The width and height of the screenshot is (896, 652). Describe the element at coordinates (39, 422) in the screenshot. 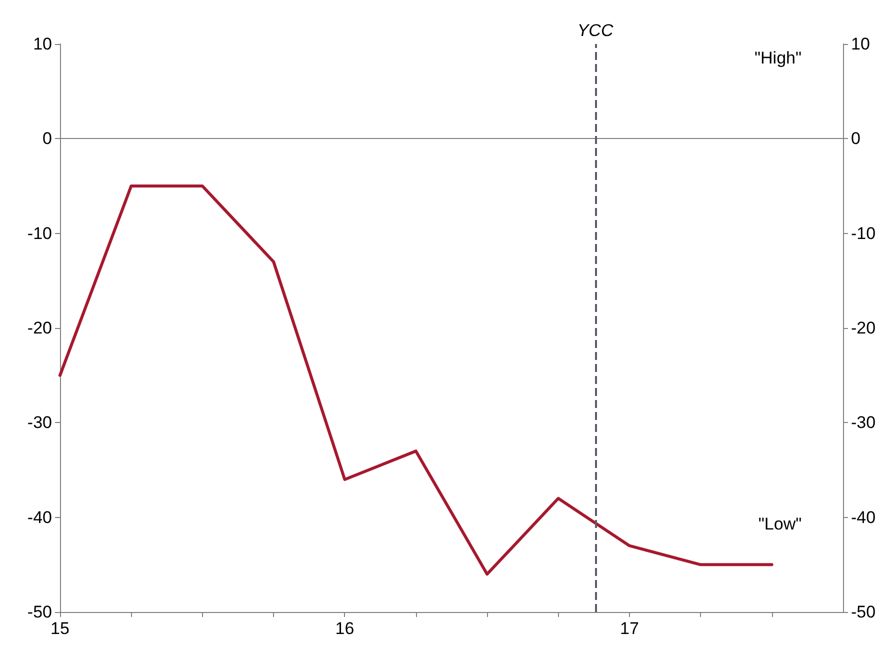

I see `y-tick-label: -30` at that location.